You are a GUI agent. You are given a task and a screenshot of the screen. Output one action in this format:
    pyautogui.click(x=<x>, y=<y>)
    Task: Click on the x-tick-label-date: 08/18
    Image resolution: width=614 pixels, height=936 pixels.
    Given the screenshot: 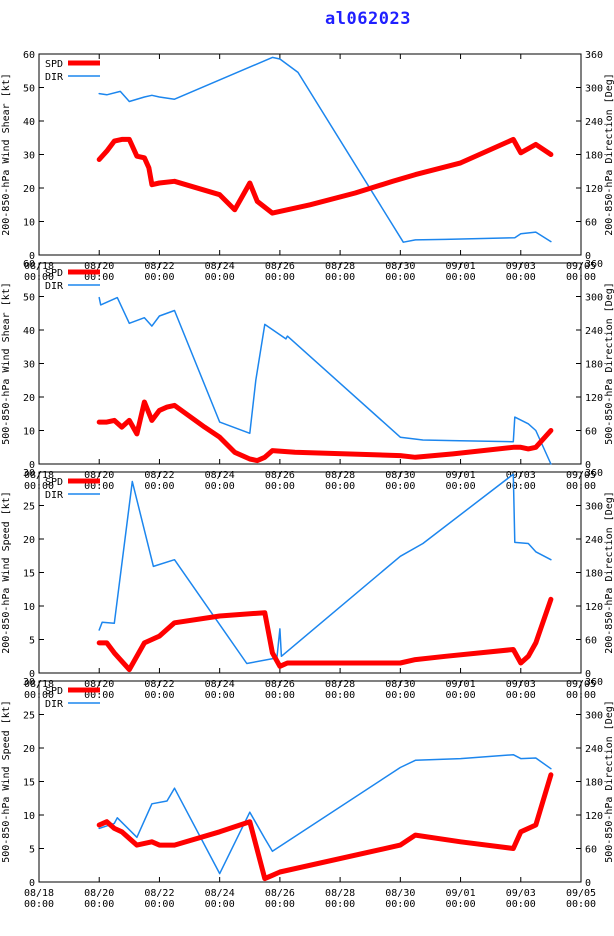 What is the action you would take?
    pyautogui.click(x=39, y=893)
    